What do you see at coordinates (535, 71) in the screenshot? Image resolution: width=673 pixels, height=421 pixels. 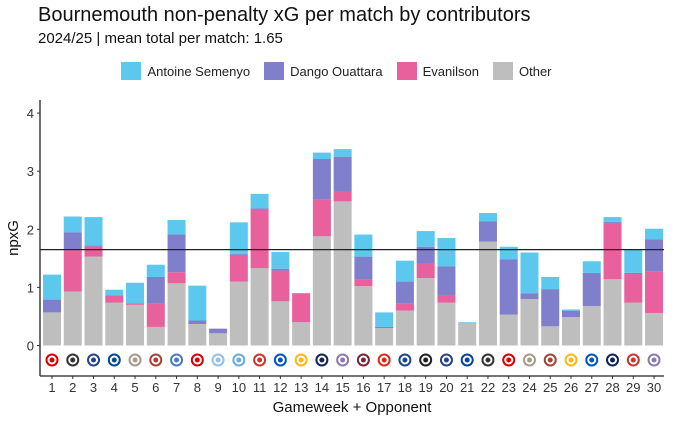 I see `legend-label: Other` at bounding box center [535, 71].